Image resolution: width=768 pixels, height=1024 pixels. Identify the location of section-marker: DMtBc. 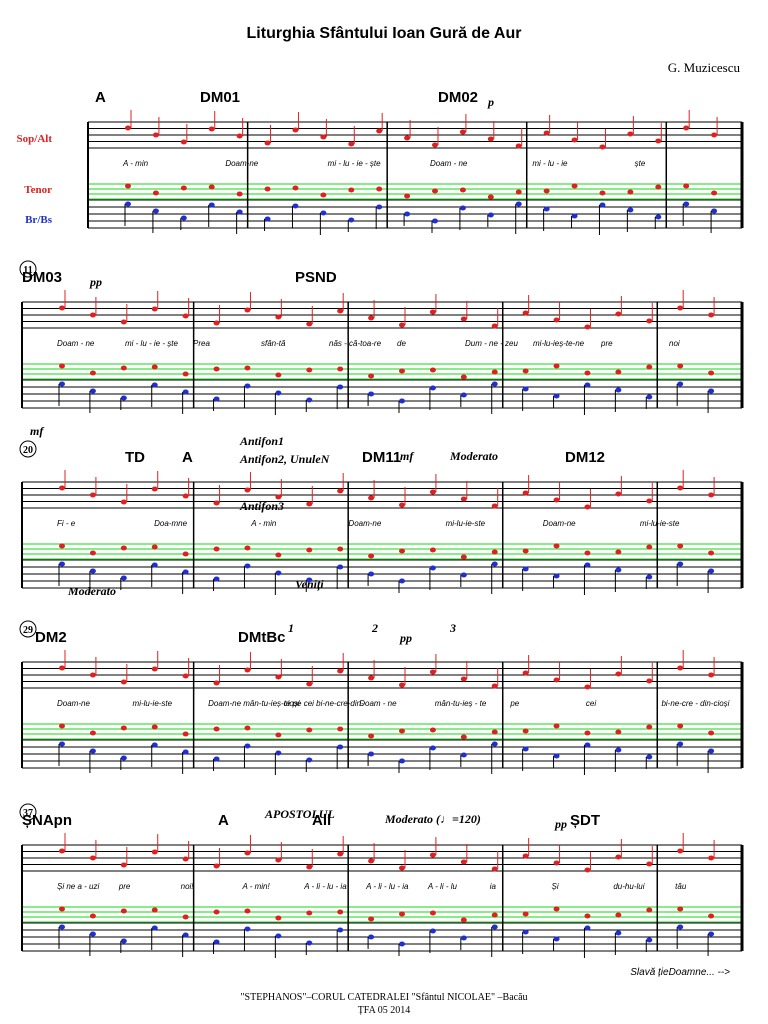
(262, 637).